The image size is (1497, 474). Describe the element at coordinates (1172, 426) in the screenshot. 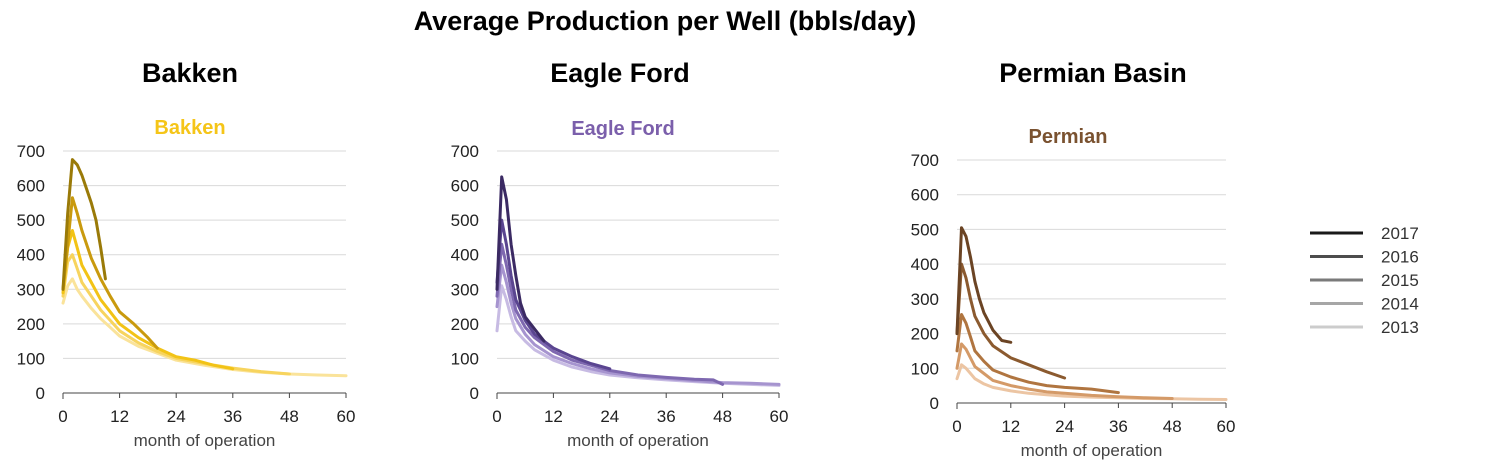

I see `x-tick-label-permian-48: 48` at that location.